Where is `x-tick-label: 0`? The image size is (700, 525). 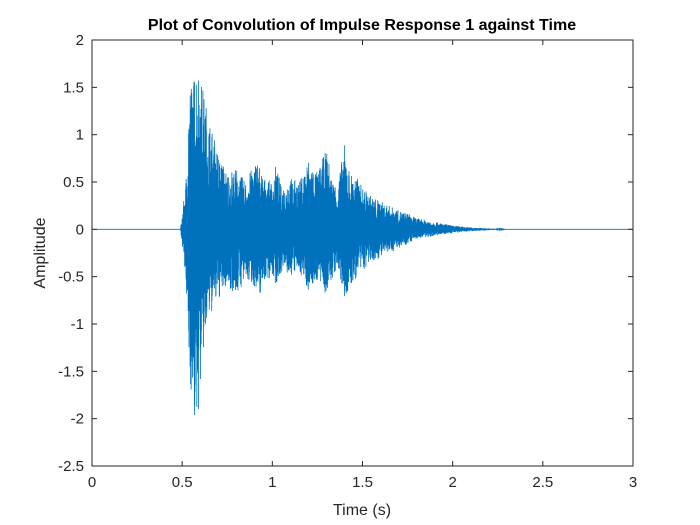
x-tick-label: 0 is located at coordinates (92, 482).